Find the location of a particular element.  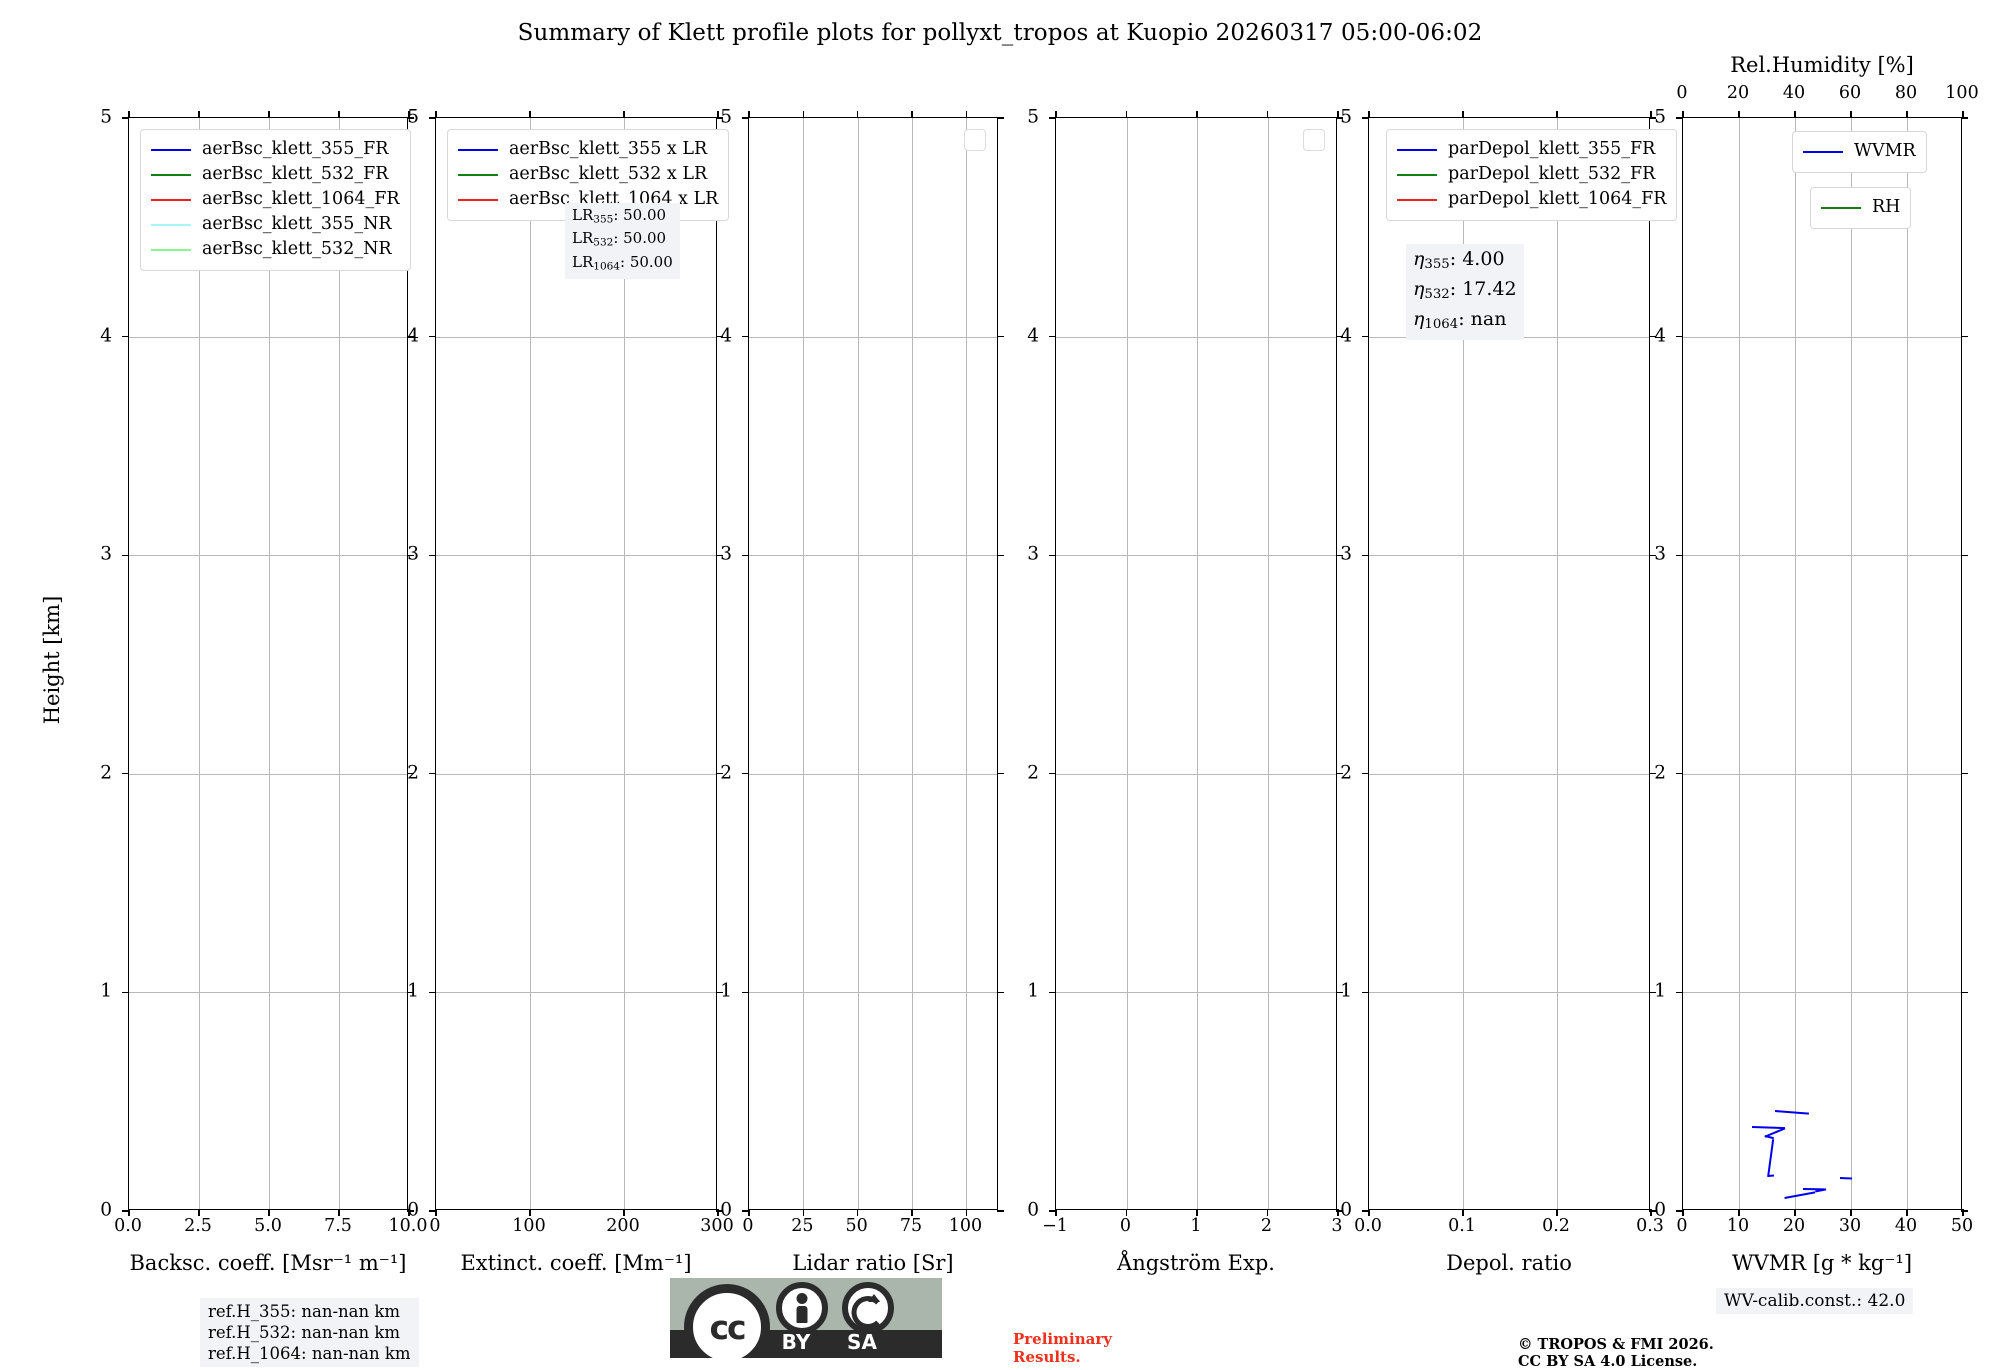

x-tick-label: 50 is located at coordinates (1962, 1226).